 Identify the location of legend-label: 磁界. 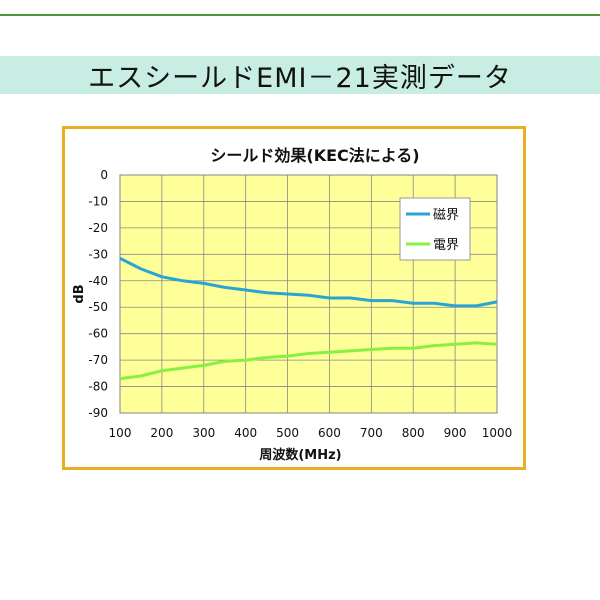
(446, 215).